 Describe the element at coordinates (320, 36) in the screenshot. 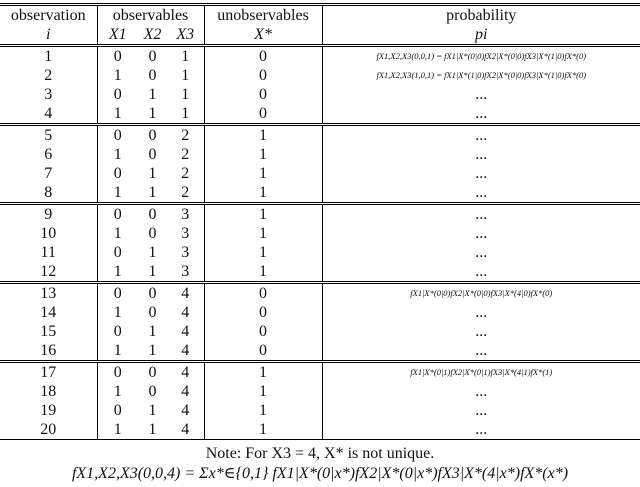

I see `header-row: i X1 X2 X3 X* pi` at that location.